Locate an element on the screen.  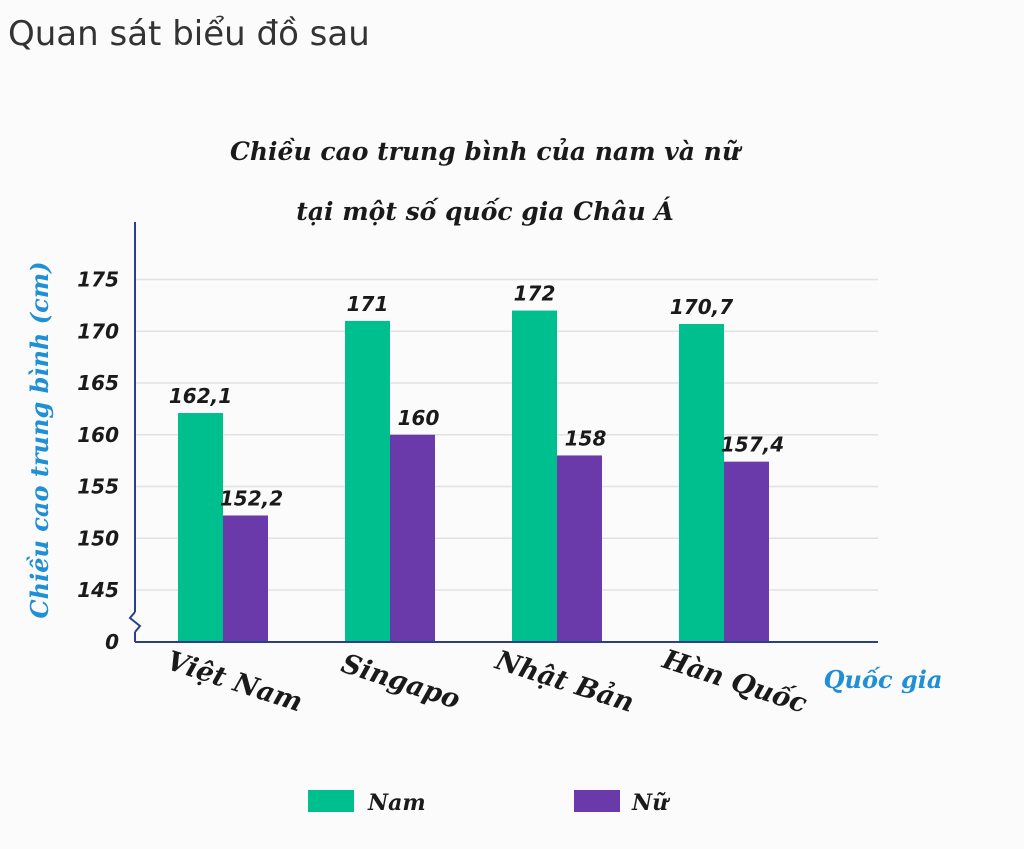
y-tick-label: 155 is located at coordinates (98, 487).